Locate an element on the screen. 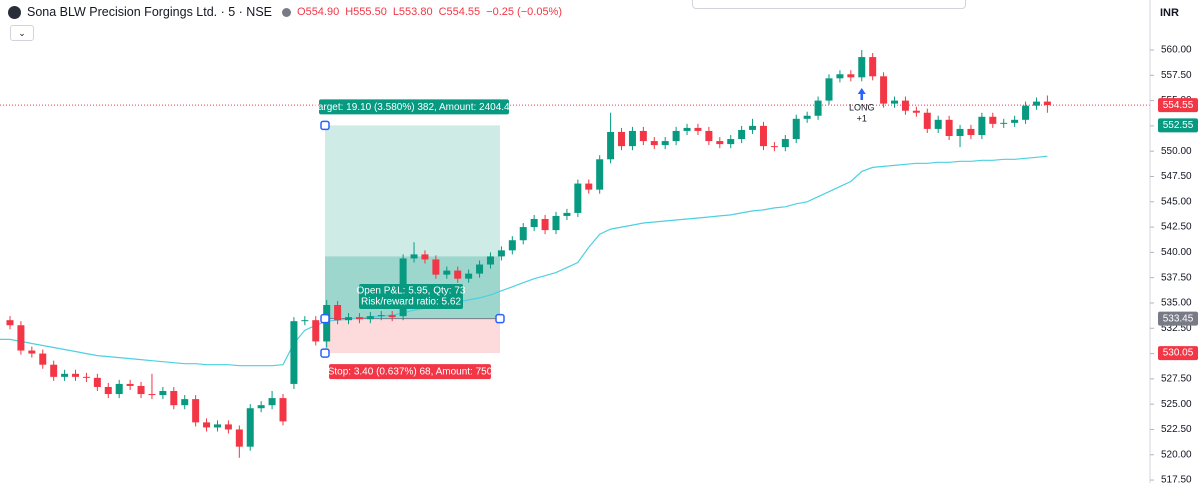 Image resolution: width=1200 pixels, height=483 pixels. y-tick-label: 547.50 is located at coordinates (1176, 176).